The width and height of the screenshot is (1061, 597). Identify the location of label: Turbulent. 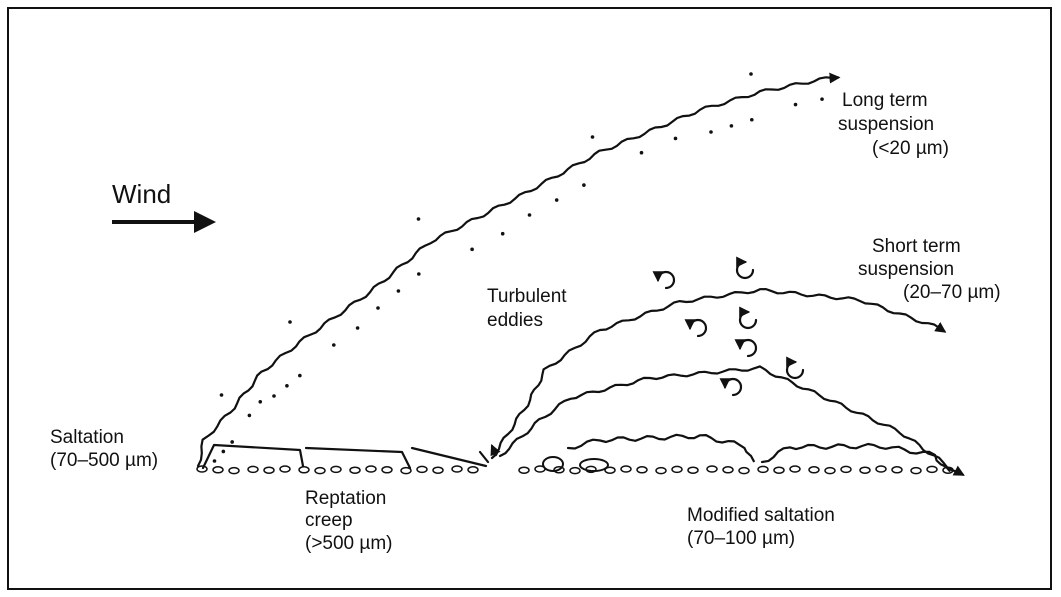
(527, 296).